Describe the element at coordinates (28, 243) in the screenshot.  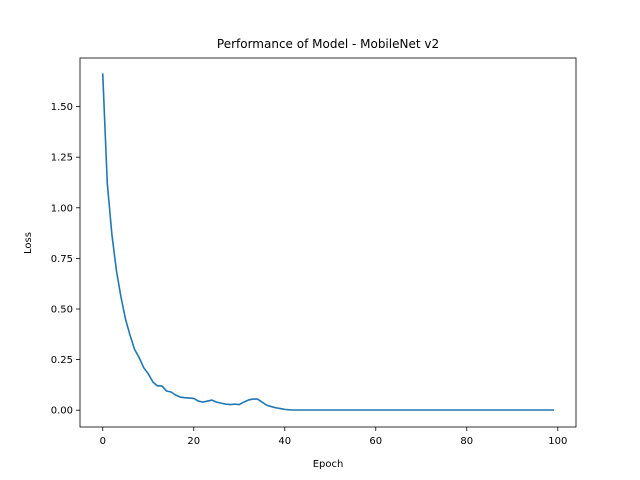
I see `y-axis-label: Loss` at that location.